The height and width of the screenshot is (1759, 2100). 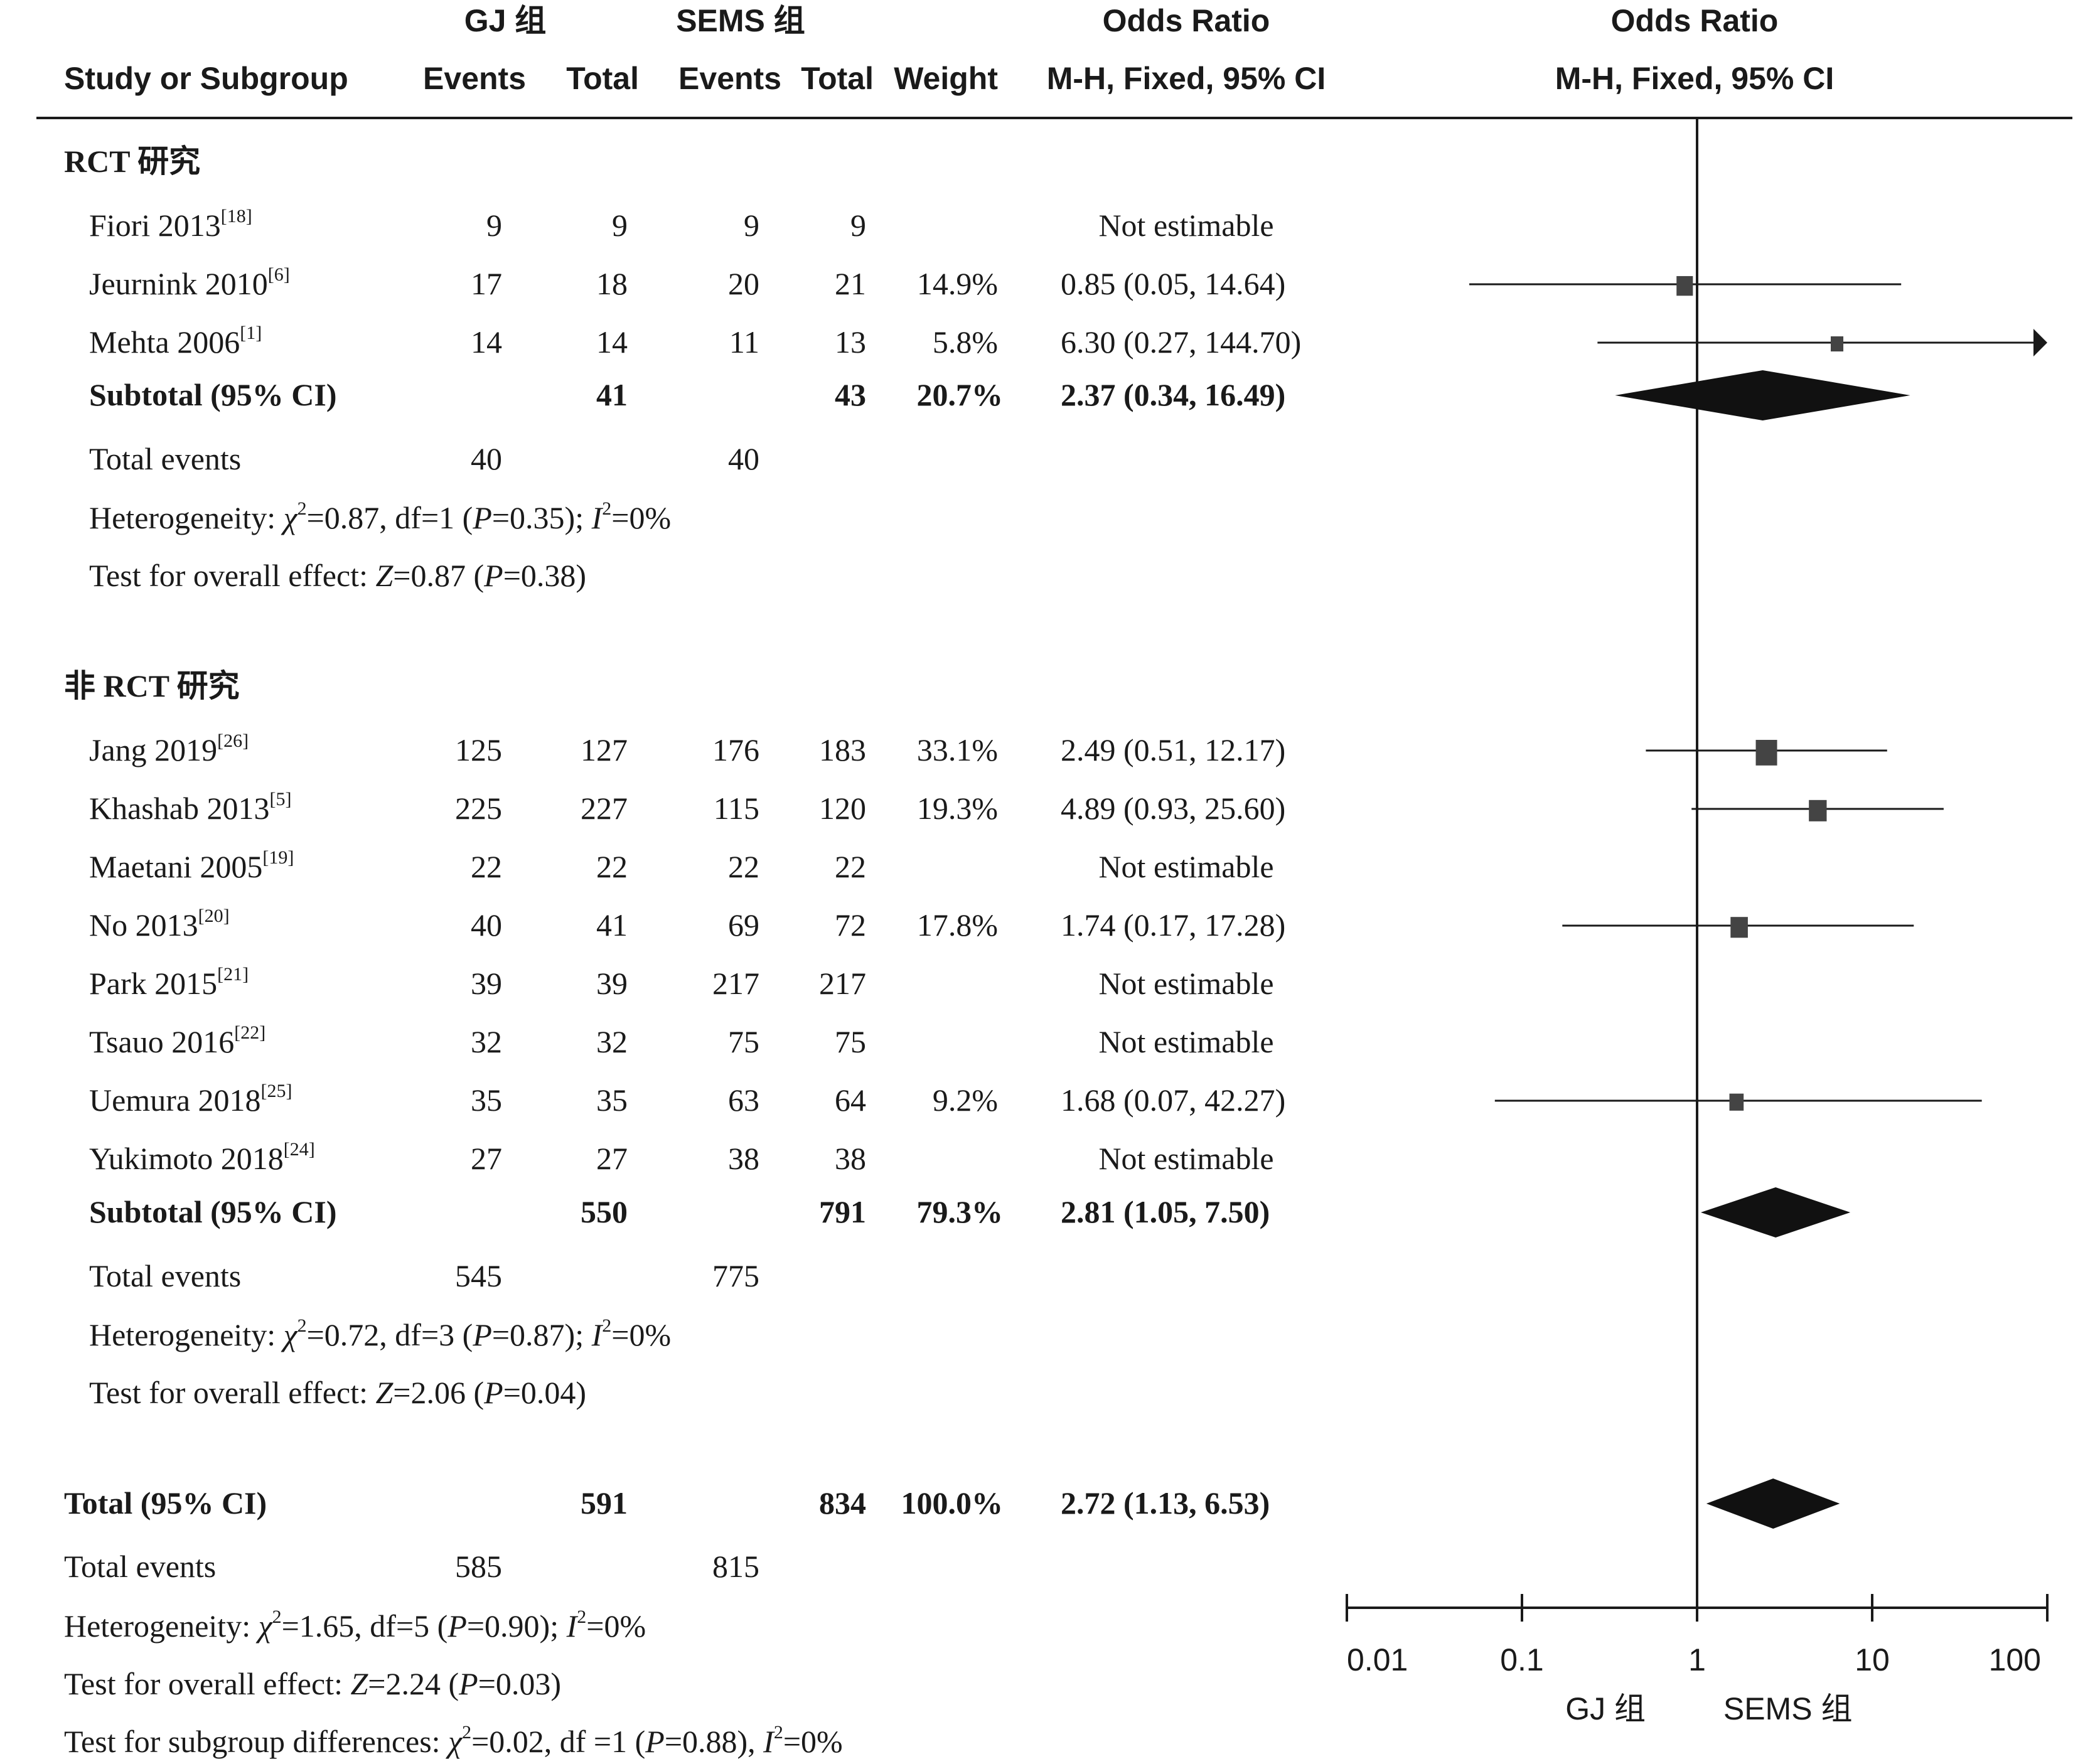 What do you see at coordinates (612, 1158) in the screenshot?
I see `total1-cell: 27` at bounding box center [612, 1158].